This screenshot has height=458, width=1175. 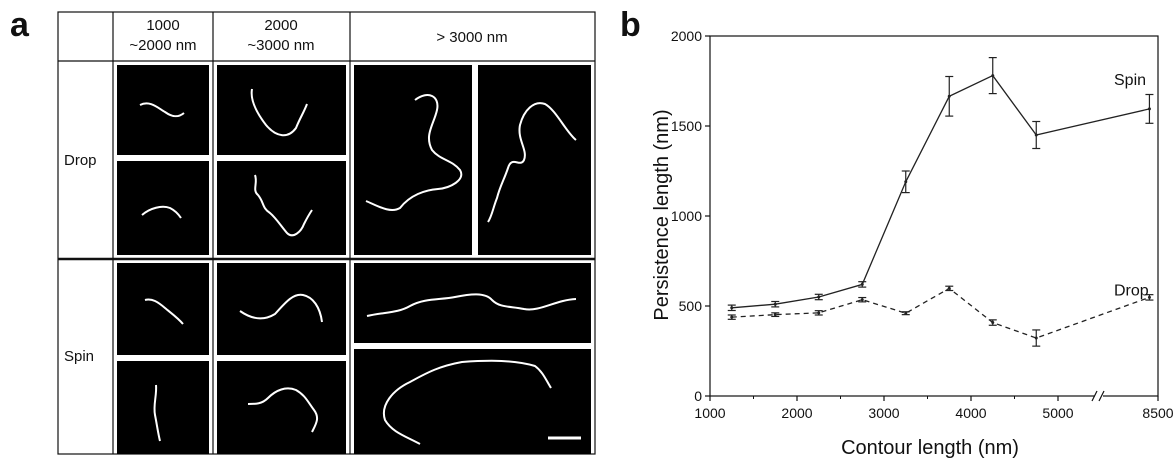 I want to click on image-drop-col2-bottom, so click(x=281, y=208).